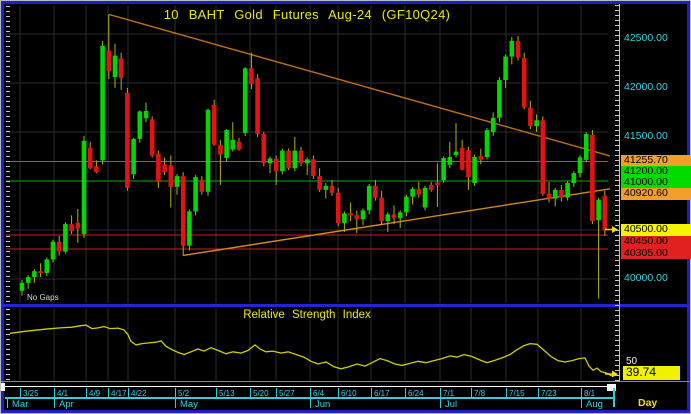 Image resolution: width=691 pixels, height=414 pixels. What do you see at coordinates (614, 397) in the screenshot?
I see `date-axis-endcap` at bounding box center [614, 397].